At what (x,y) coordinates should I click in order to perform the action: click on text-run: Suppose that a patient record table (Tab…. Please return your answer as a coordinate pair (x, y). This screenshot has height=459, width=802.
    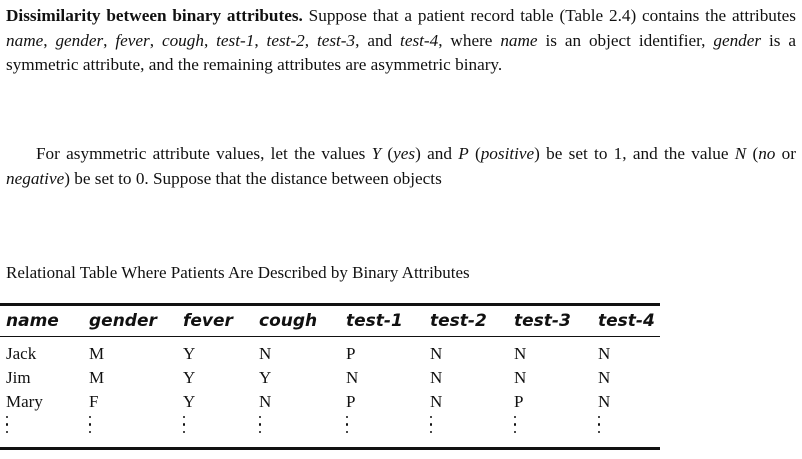
    Looking at the image, I should click on (549, 15).